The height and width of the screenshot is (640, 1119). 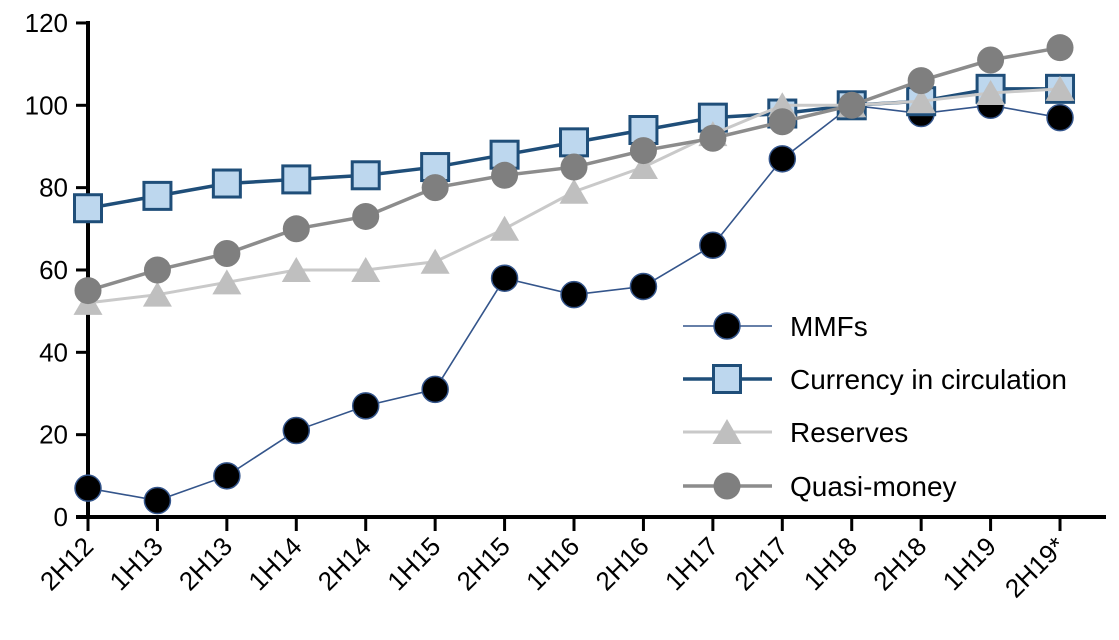 What do you see at coordinates (344, 563) in the screenshot?
I see `x-axis-label: 2H14` at bounding box center [344, 563].